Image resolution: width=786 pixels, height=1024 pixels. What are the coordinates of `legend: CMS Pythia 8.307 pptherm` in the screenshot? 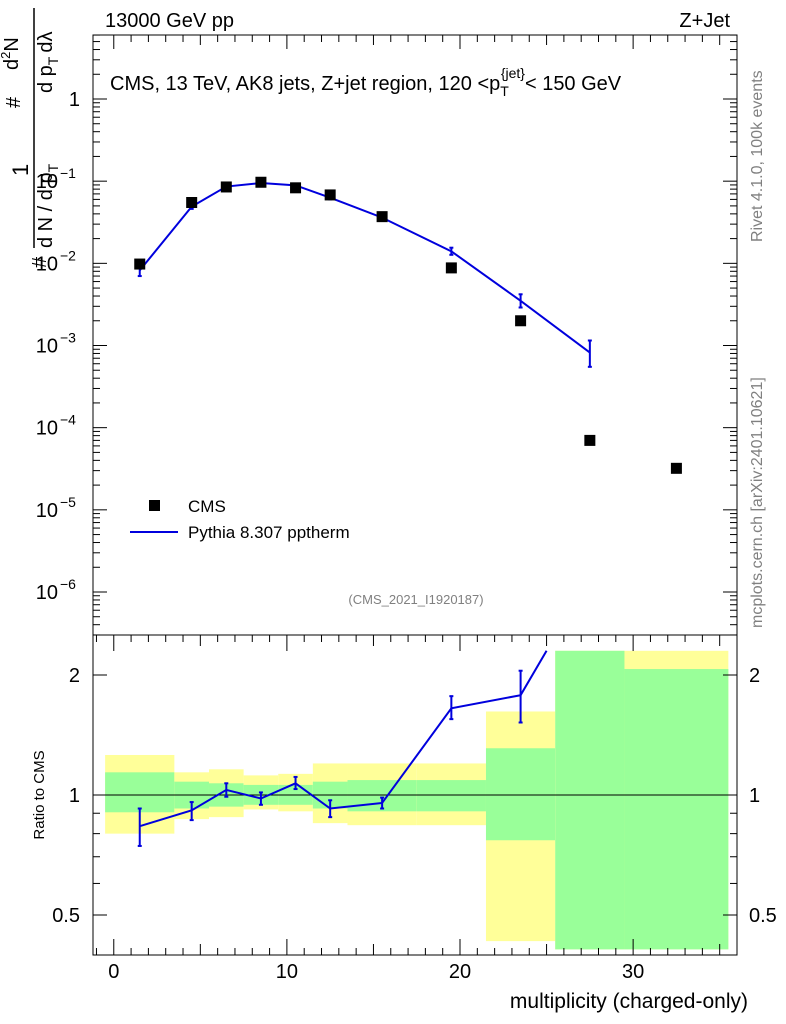 It's located at (240, 519).